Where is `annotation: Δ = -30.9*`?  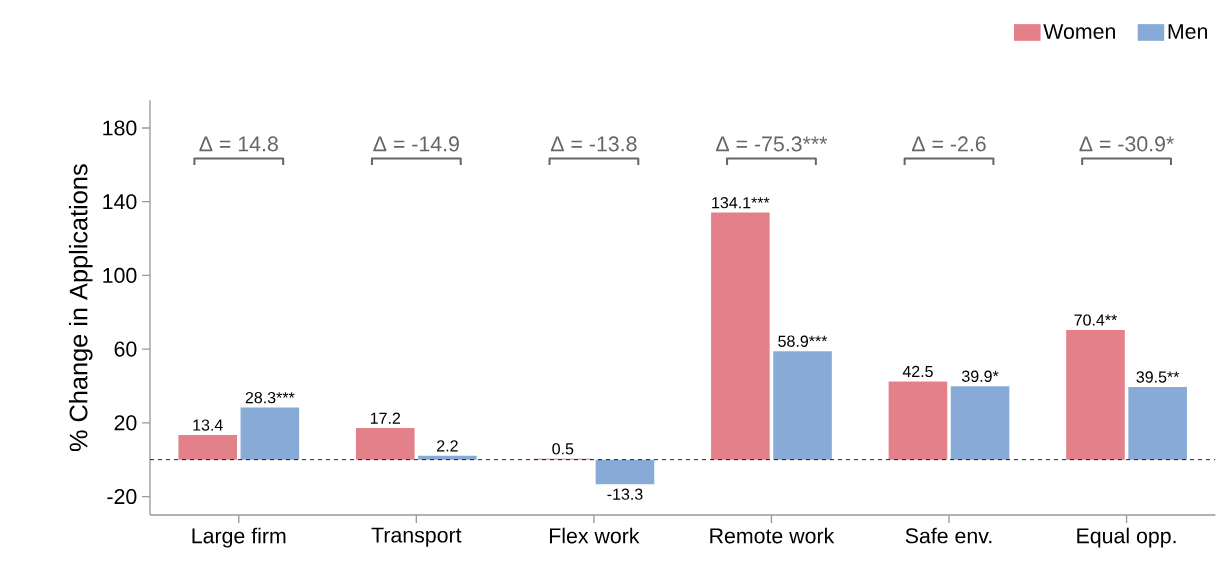 annotation: Δ = -30.9* is located at coordinates (1126, 144).